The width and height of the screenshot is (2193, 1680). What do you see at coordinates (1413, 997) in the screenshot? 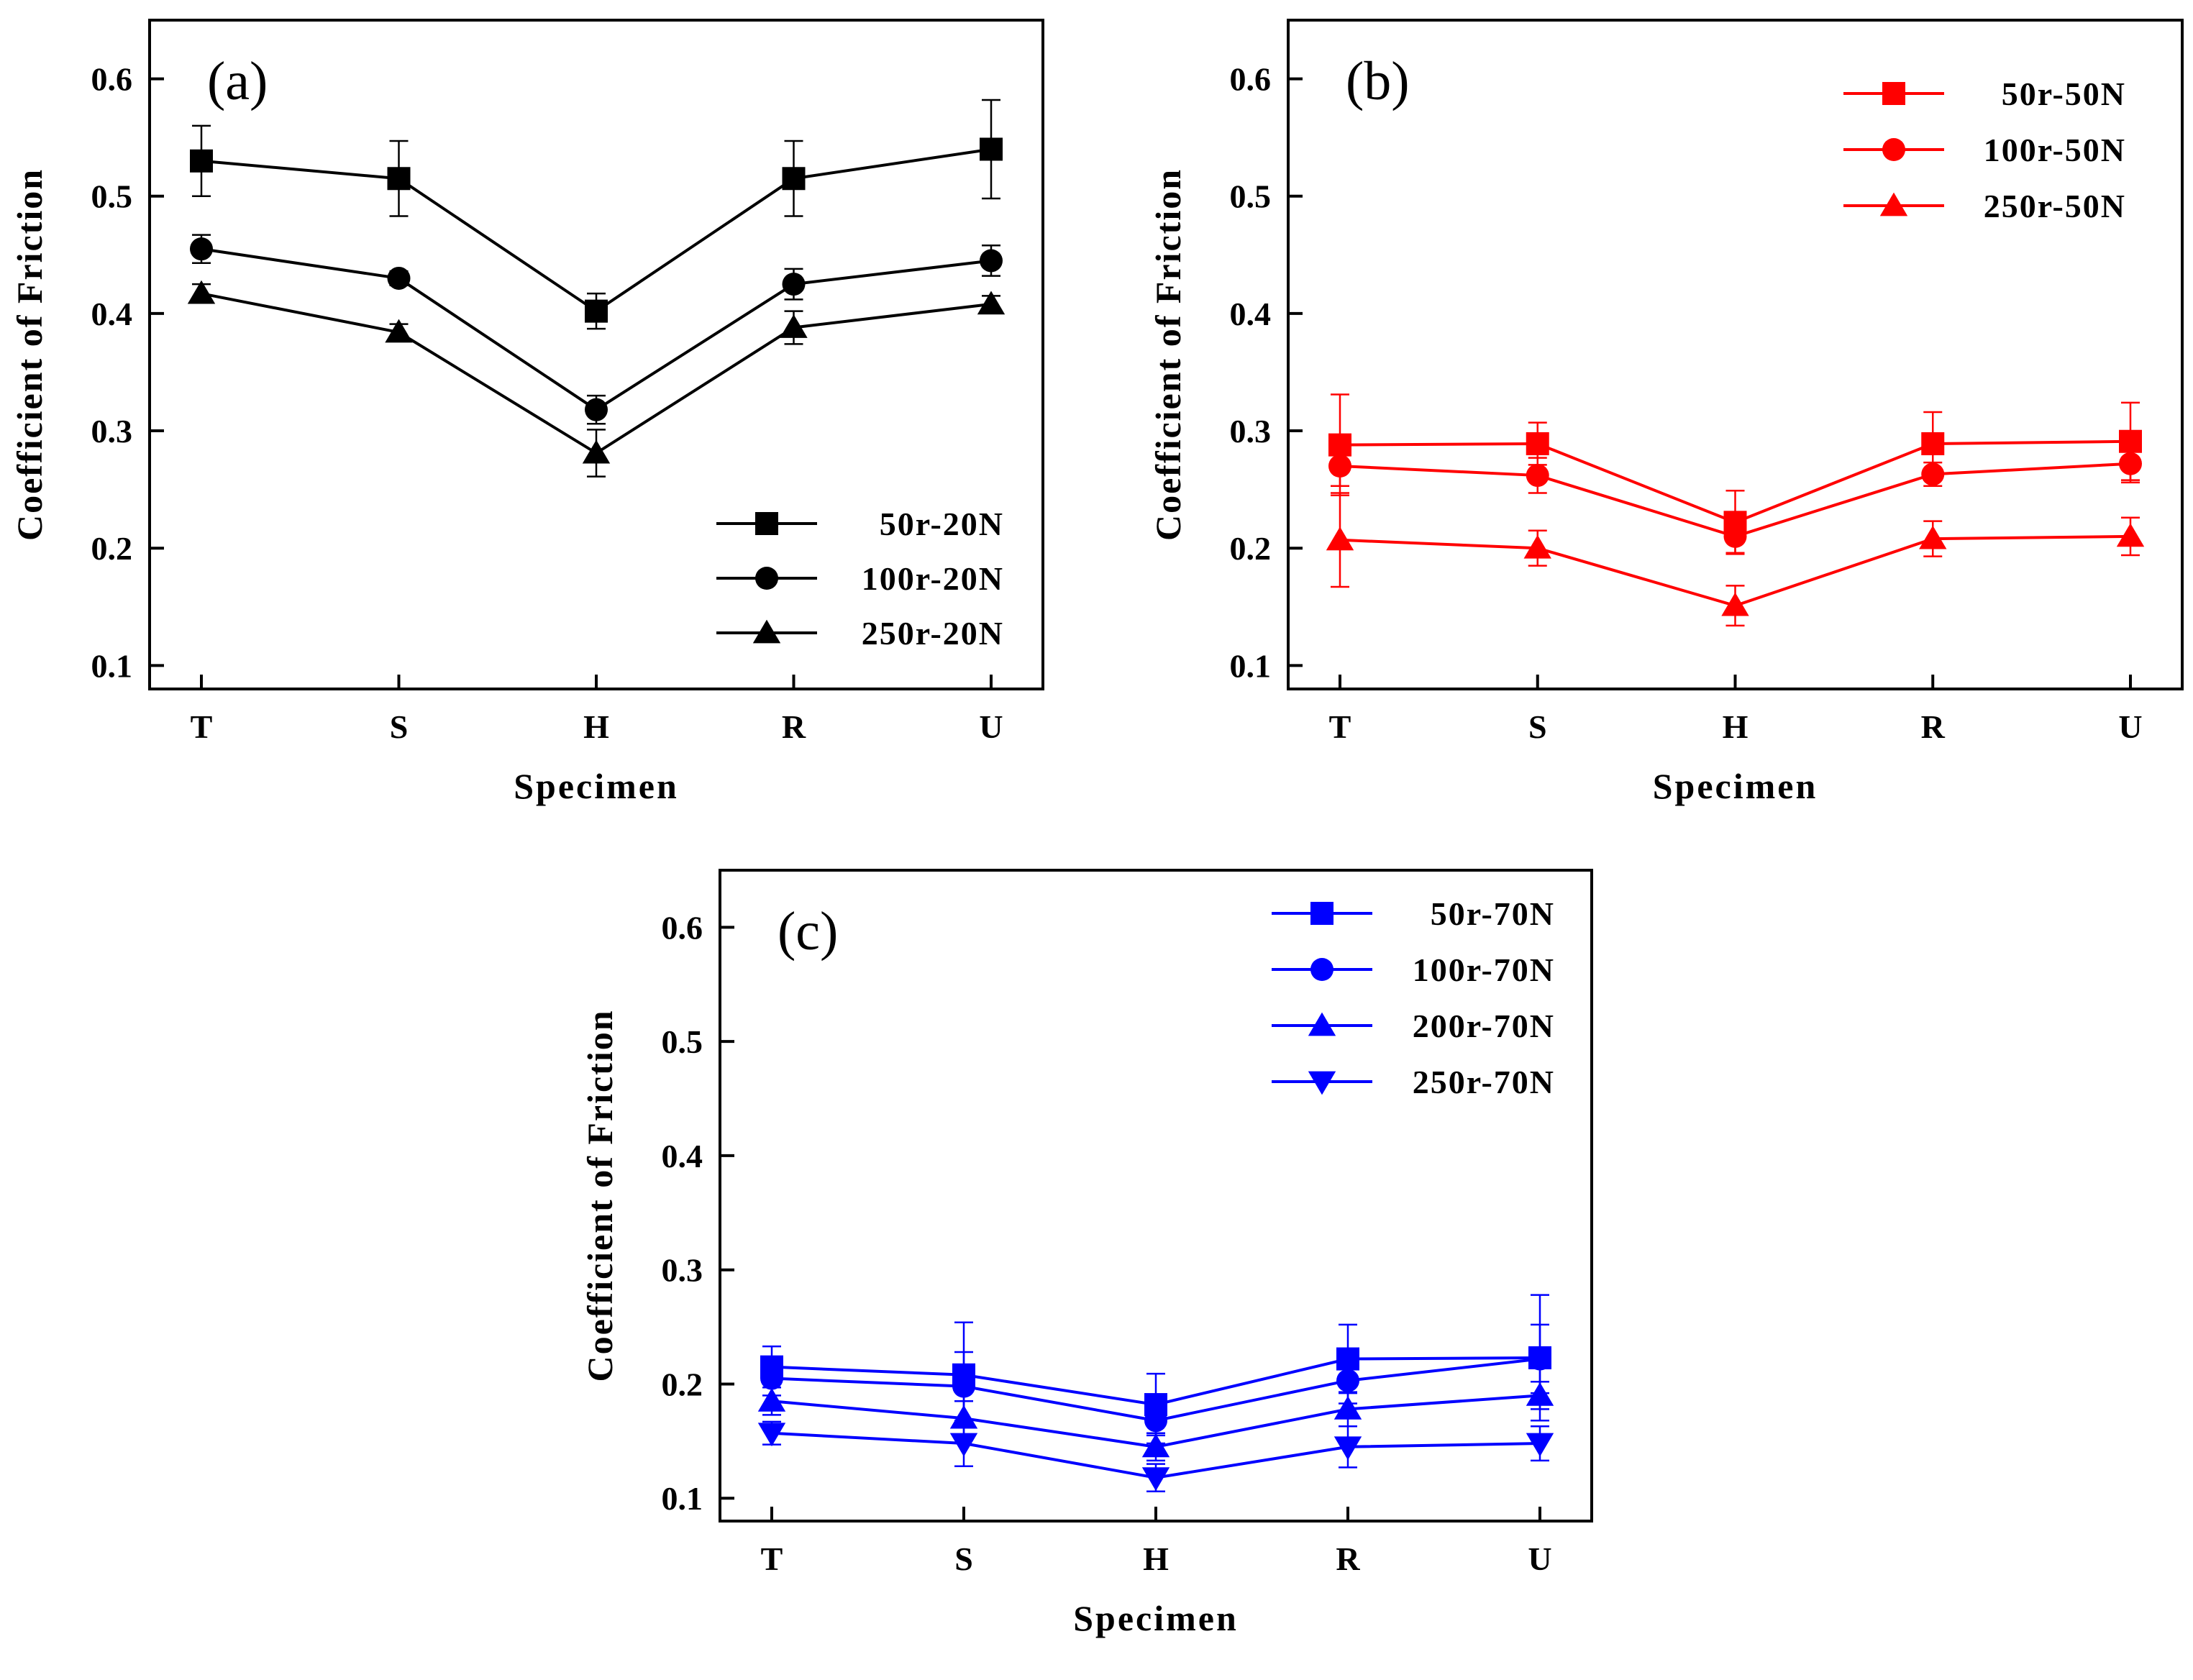
I see `legend: 50r-70N 100r-70N 200r-70N 250r-70N` at bounding box center [1413, 997].